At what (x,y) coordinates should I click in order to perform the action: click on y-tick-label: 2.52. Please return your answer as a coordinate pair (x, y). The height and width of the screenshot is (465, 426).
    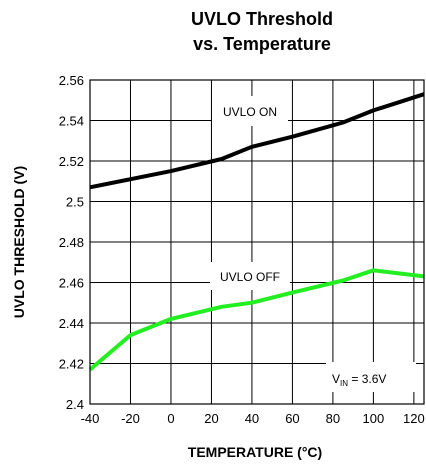
    Looking at the image, I should click on (71, 161).